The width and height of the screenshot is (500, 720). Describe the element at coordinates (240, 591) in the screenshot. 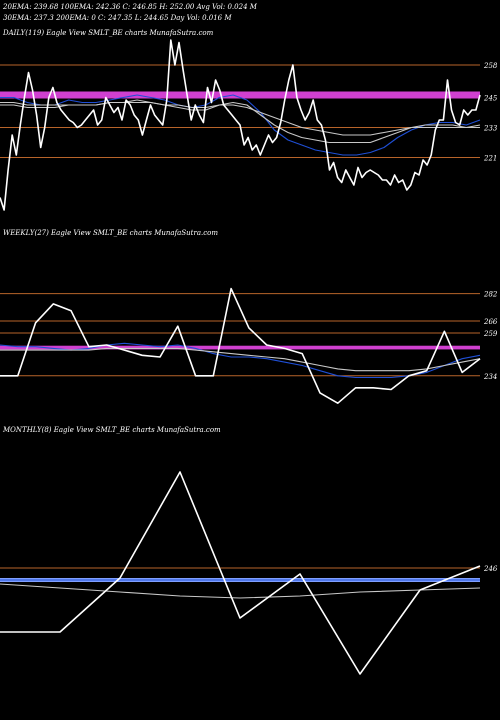

I see `series-line-ema-slow` at that location.